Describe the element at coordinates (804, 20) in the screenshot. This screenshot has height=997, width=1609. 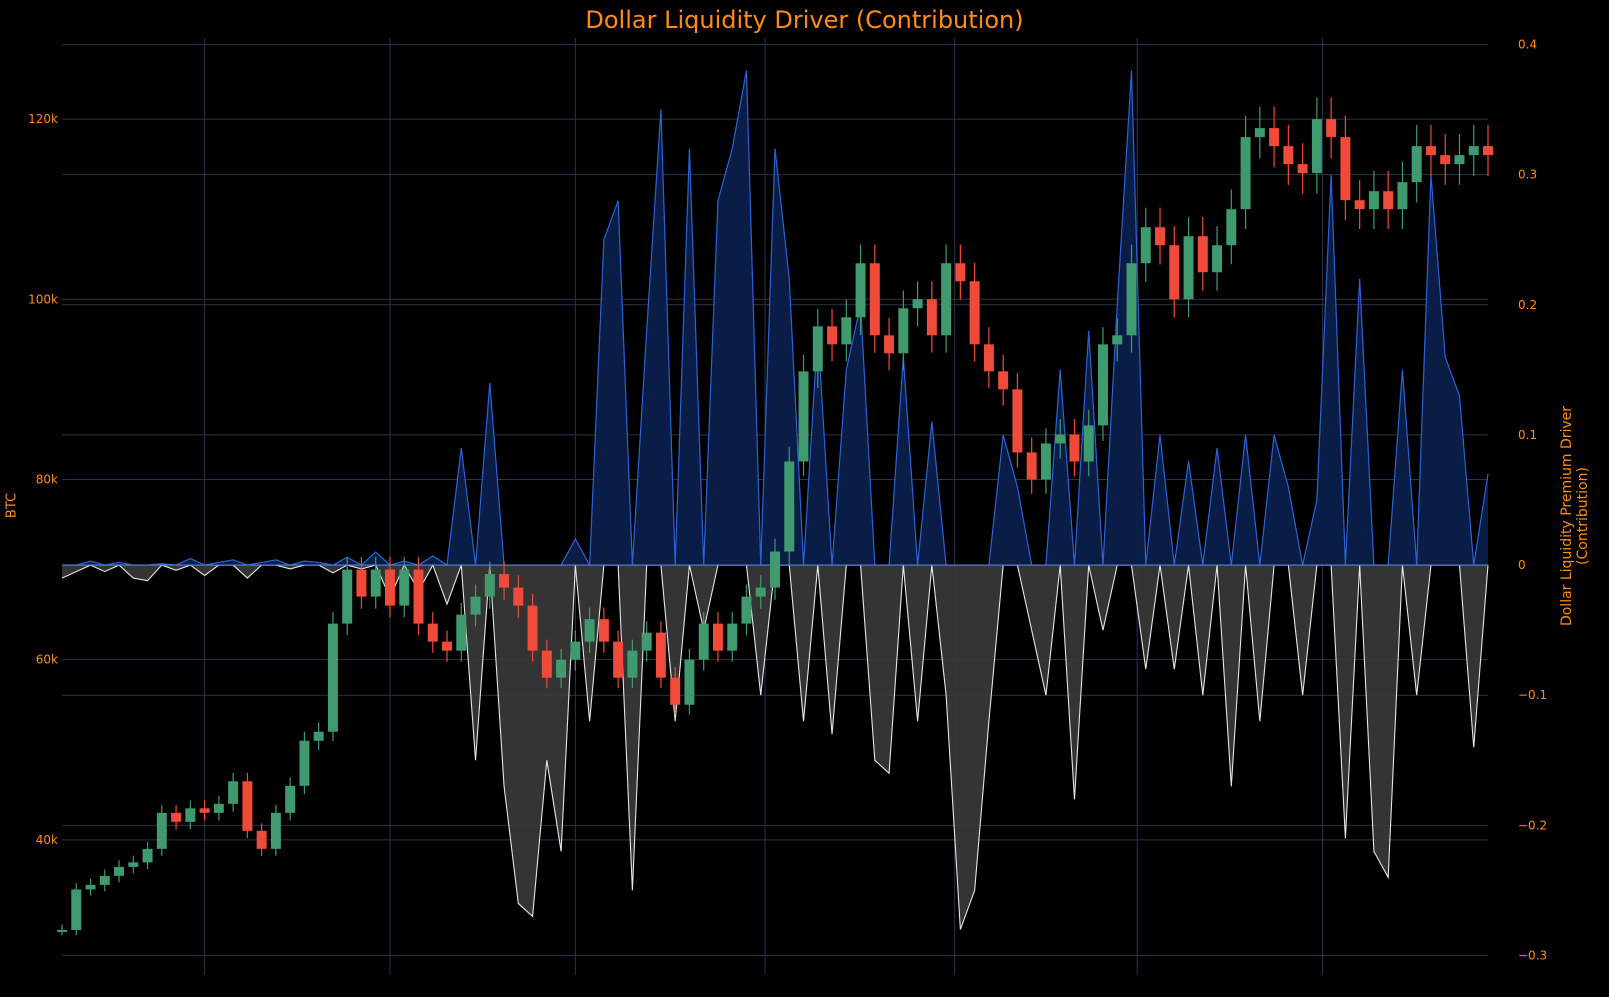
I see `chart-title: Dollar Liquidity Driver (Contribution)` at that location.